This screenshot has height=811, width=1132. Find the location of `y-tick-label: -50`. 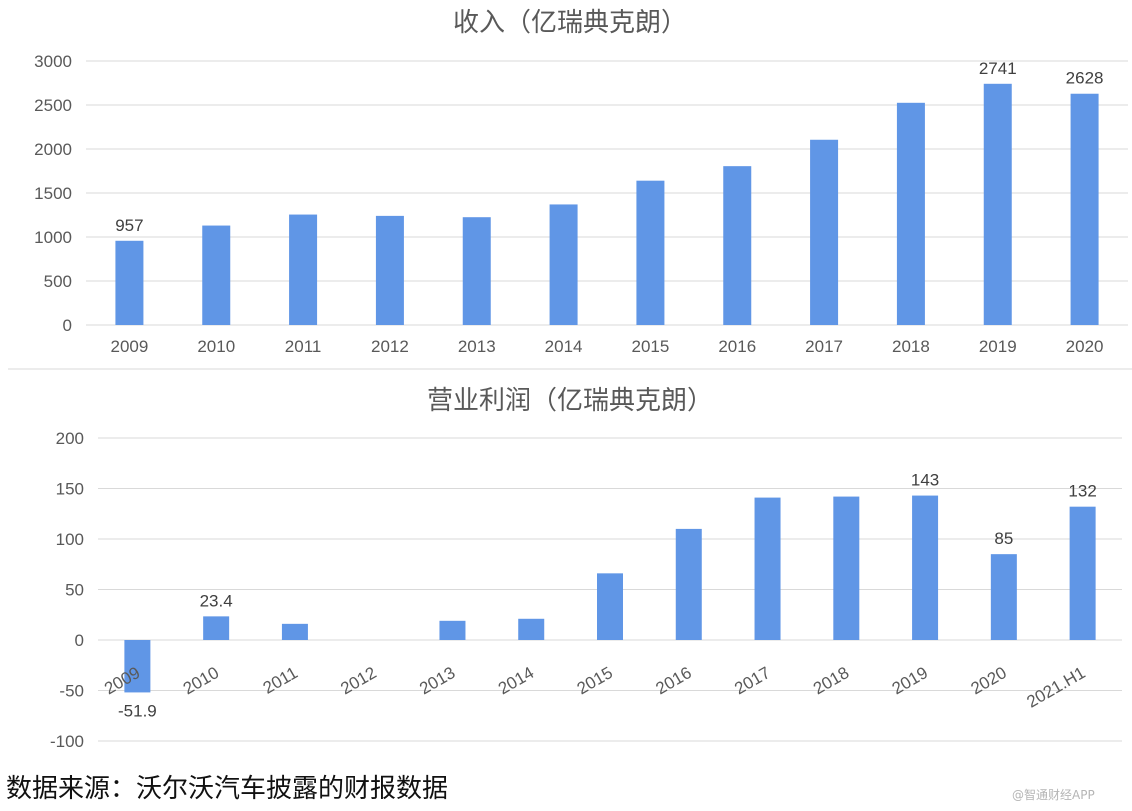

y-tick-label: -50 is located at coordinates (71, 691).